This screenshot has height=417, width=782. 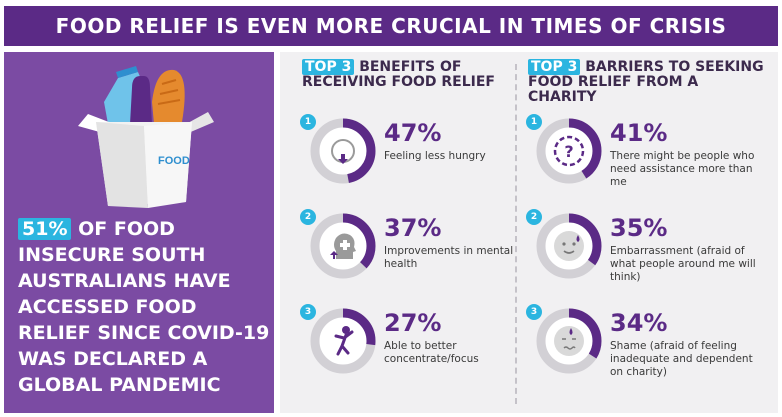 What do you see at coordinates (554, 67) in the screenshot?
I see `barriers-chip: TOP 3` at bounding box center [554, 67].